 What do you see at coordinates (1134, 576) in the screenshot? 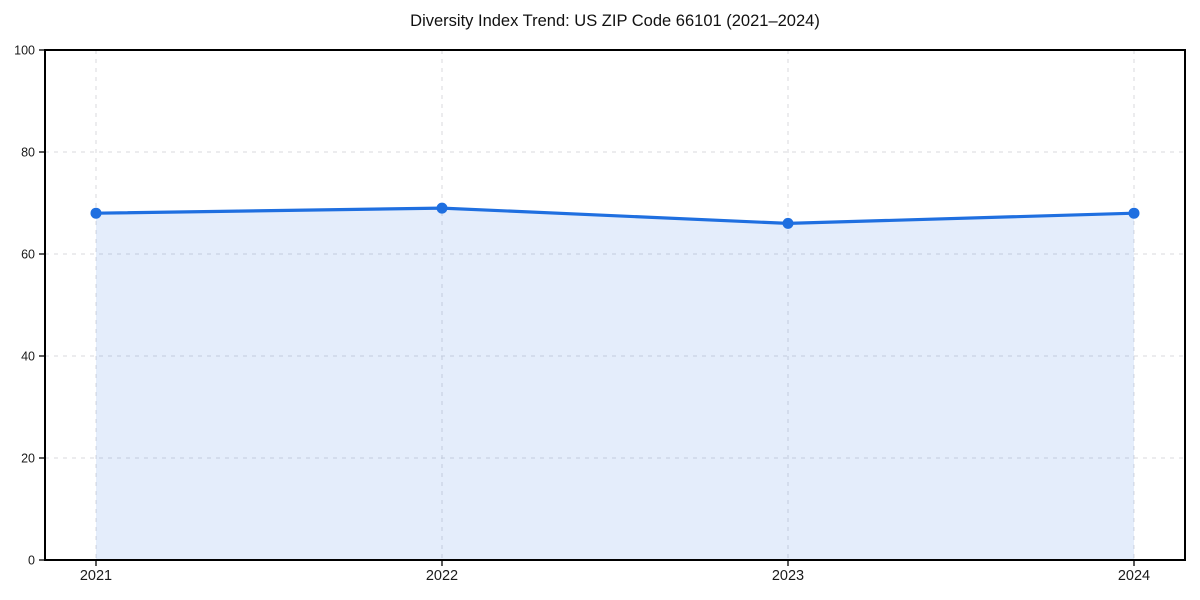
I see `x-tick-label: 2024` at bounding box center [1134, 576].